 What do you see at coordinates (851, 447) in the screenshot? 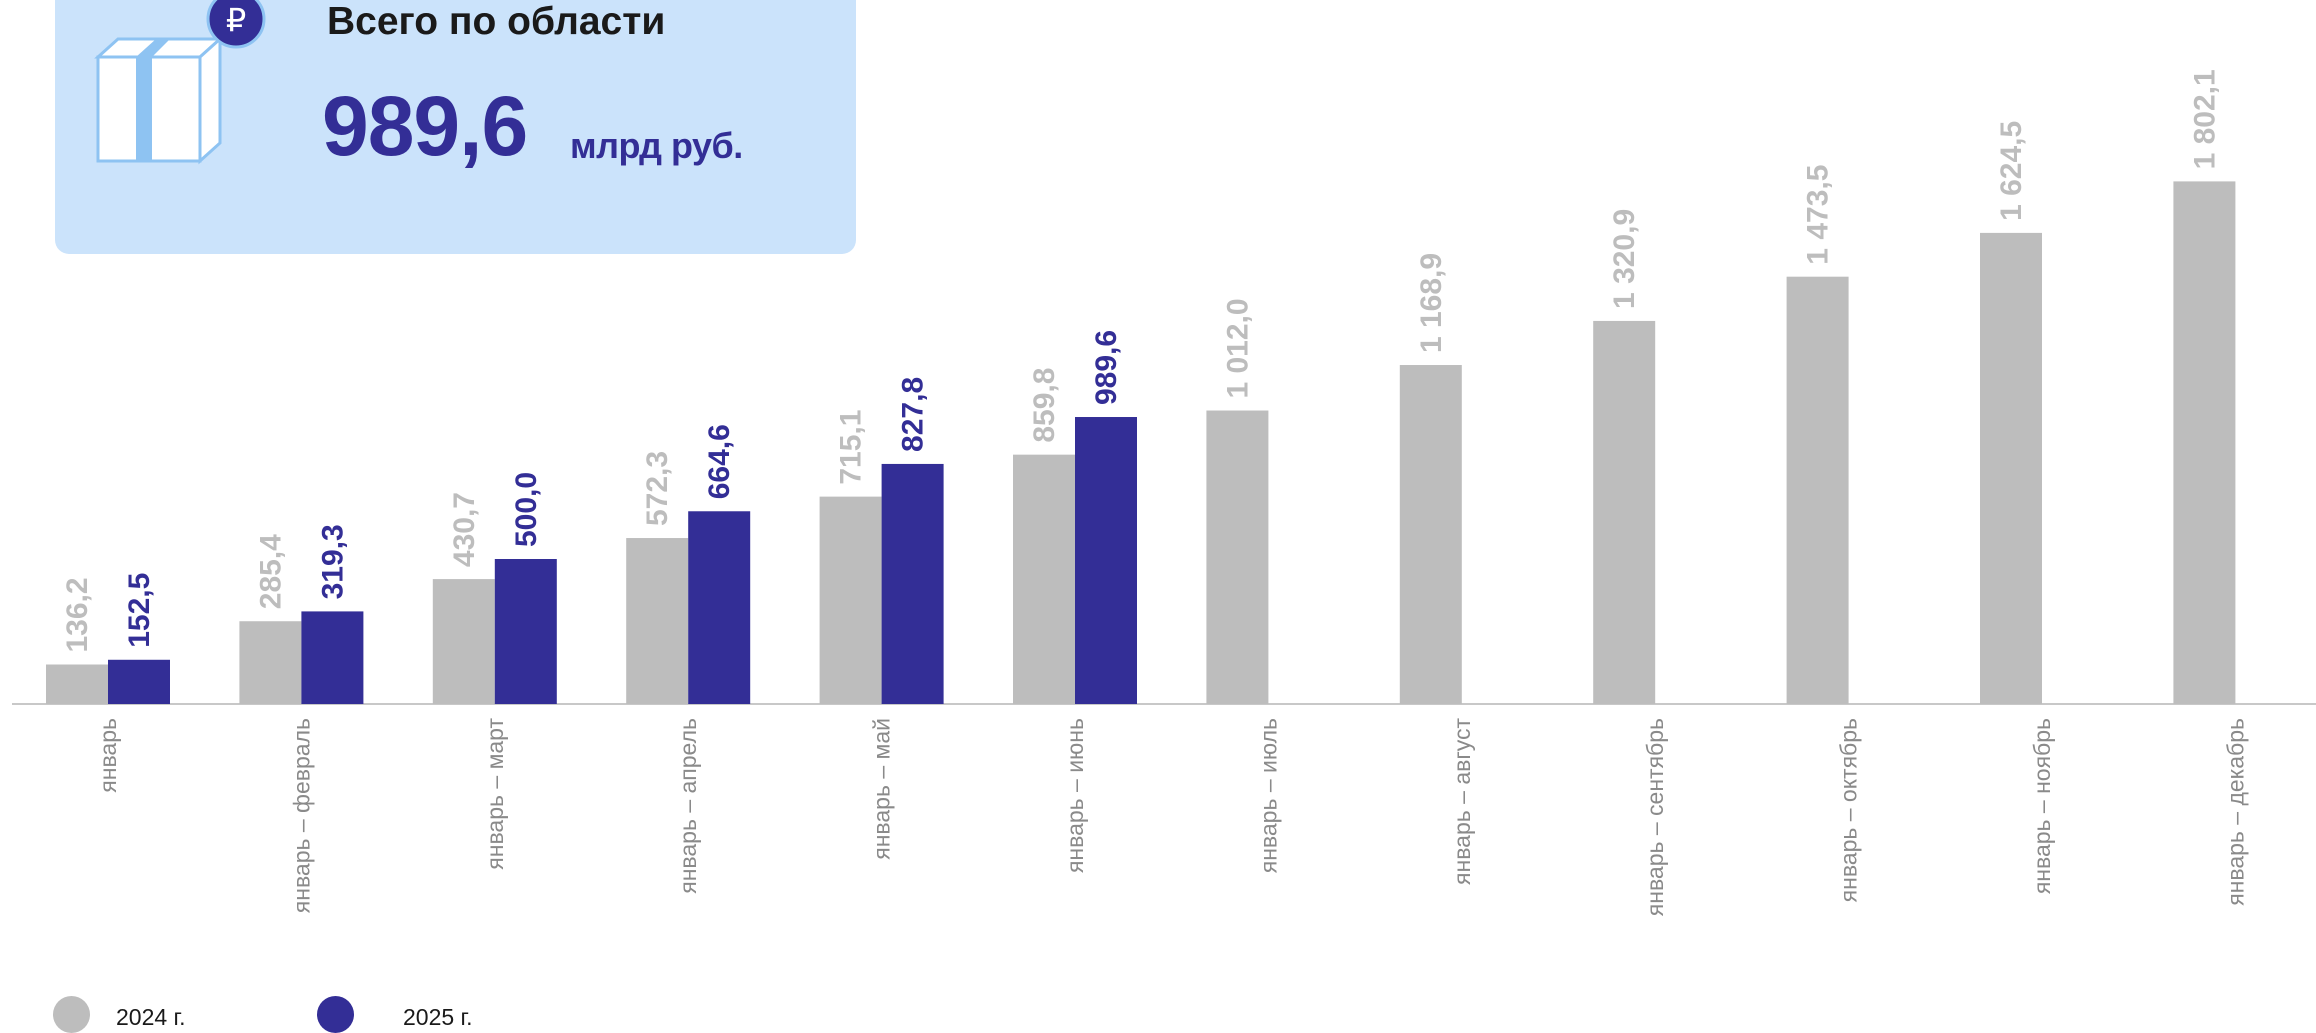
I see `value-label: 715,1` at bounding box center [851, 447].